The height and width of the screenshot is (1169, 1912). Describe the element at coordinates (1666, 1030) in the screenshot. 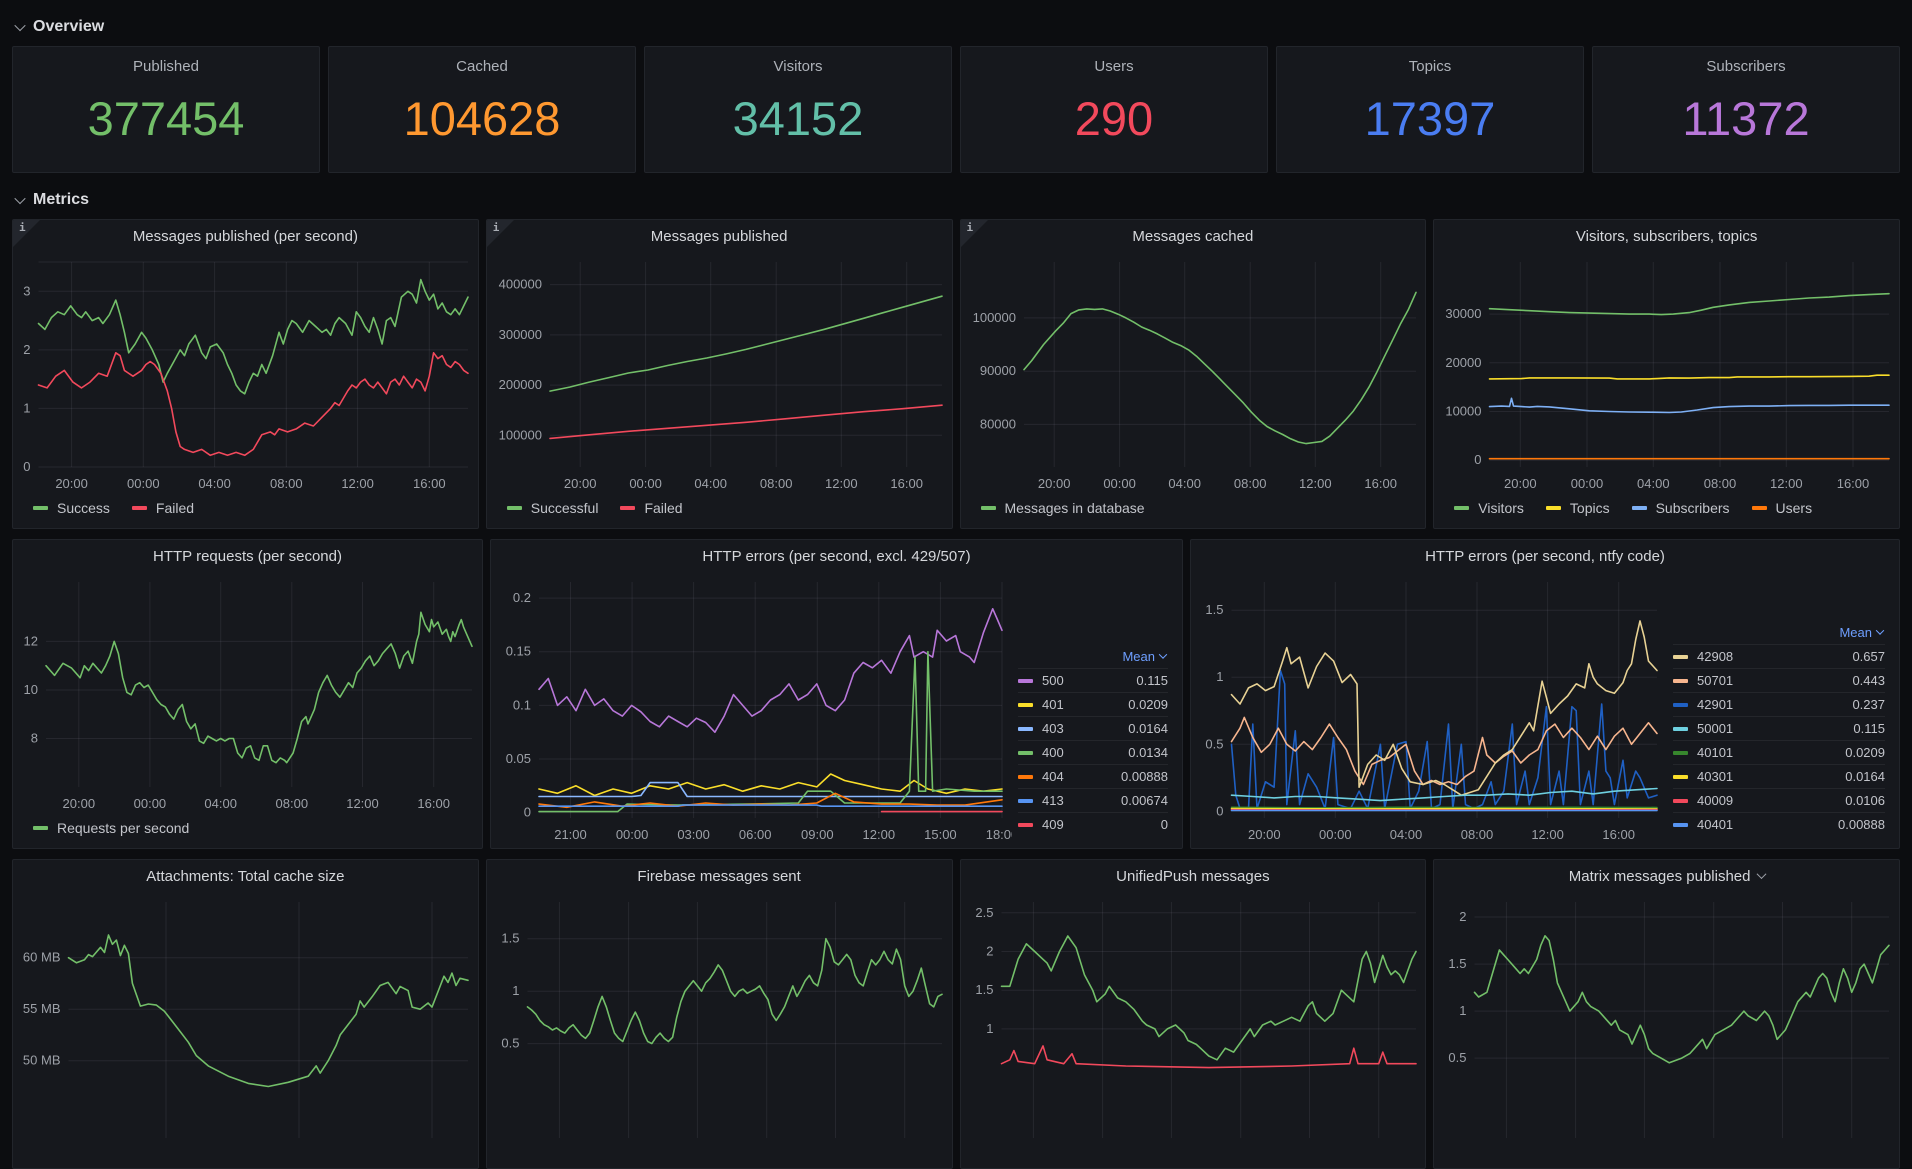

I see `time-series-chart: 2 1.5 1 0.5` at that location.